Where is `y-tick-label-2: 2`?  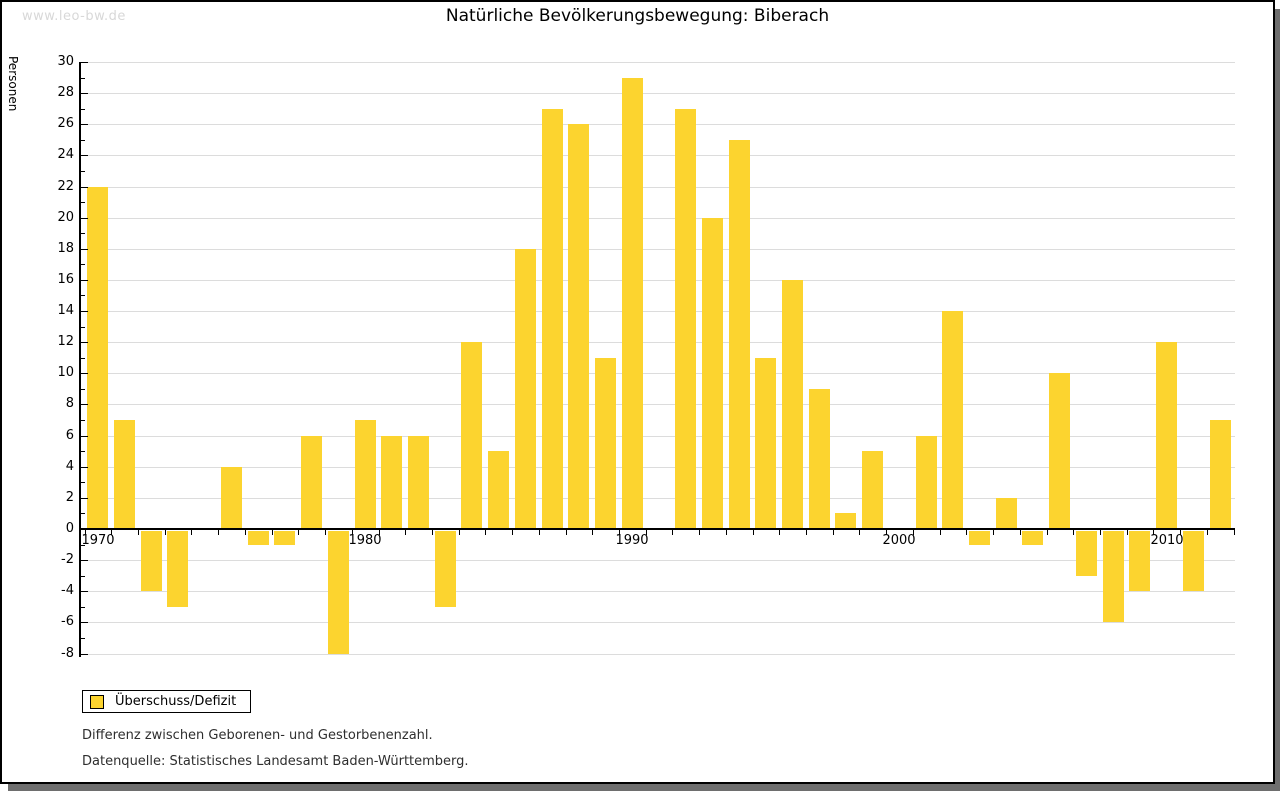 y-tick-label-2: 2 is located at coordinates (69, 497).